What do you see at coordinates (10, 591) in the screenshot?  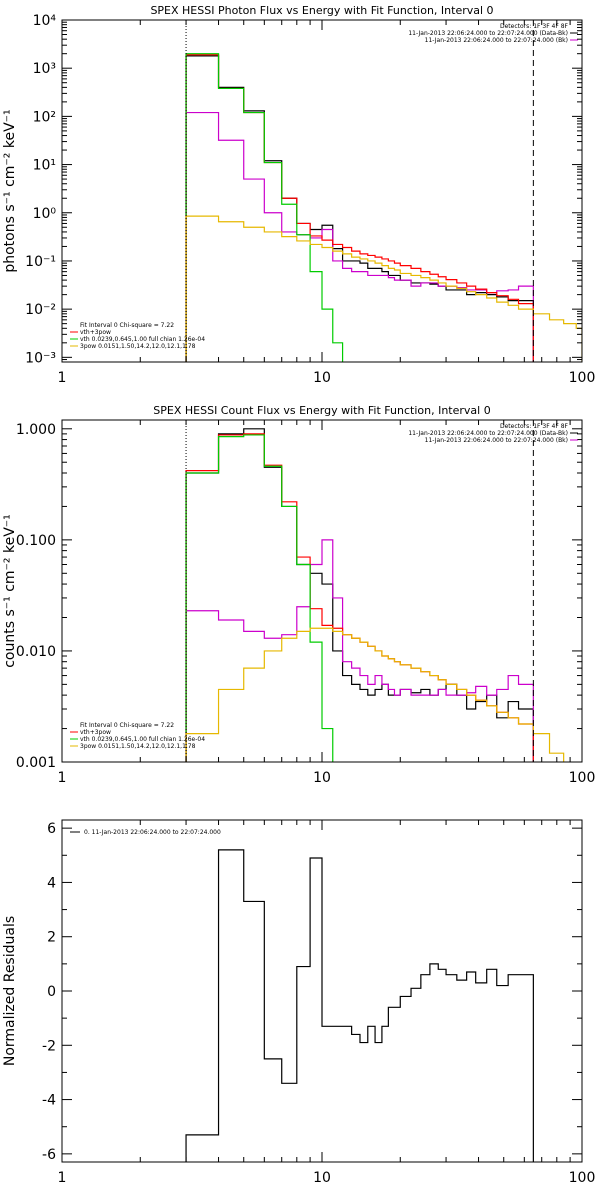 I see `y-axis-label: counts s⁻¹ cm⁻² keV⁻¹` at bounding box center [10, 591].